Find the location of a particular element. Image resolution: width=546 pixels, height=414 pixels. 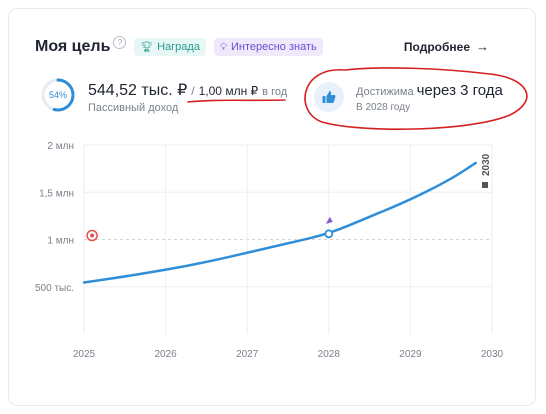

x-tick-label: 2027 is located at coordinates (247, 354).